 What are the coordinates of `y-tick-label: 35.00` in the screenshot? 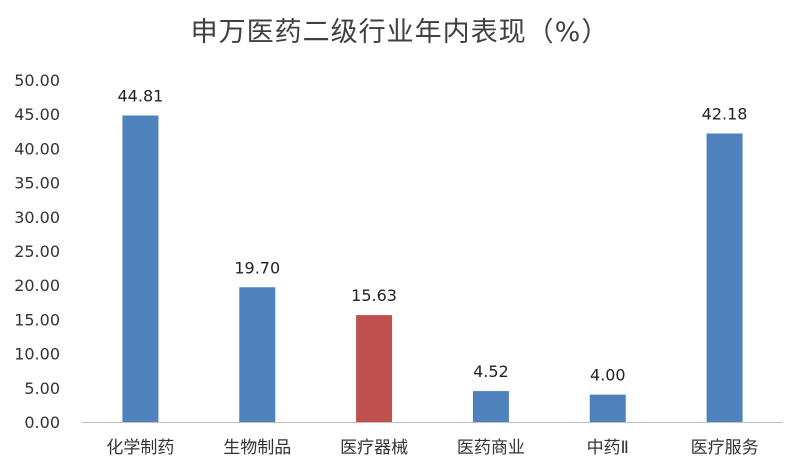 It's located at (37, 183).